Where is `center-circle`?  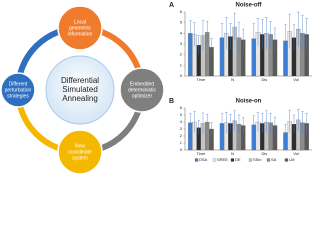 center-circle is located at coordinates (80, 90).